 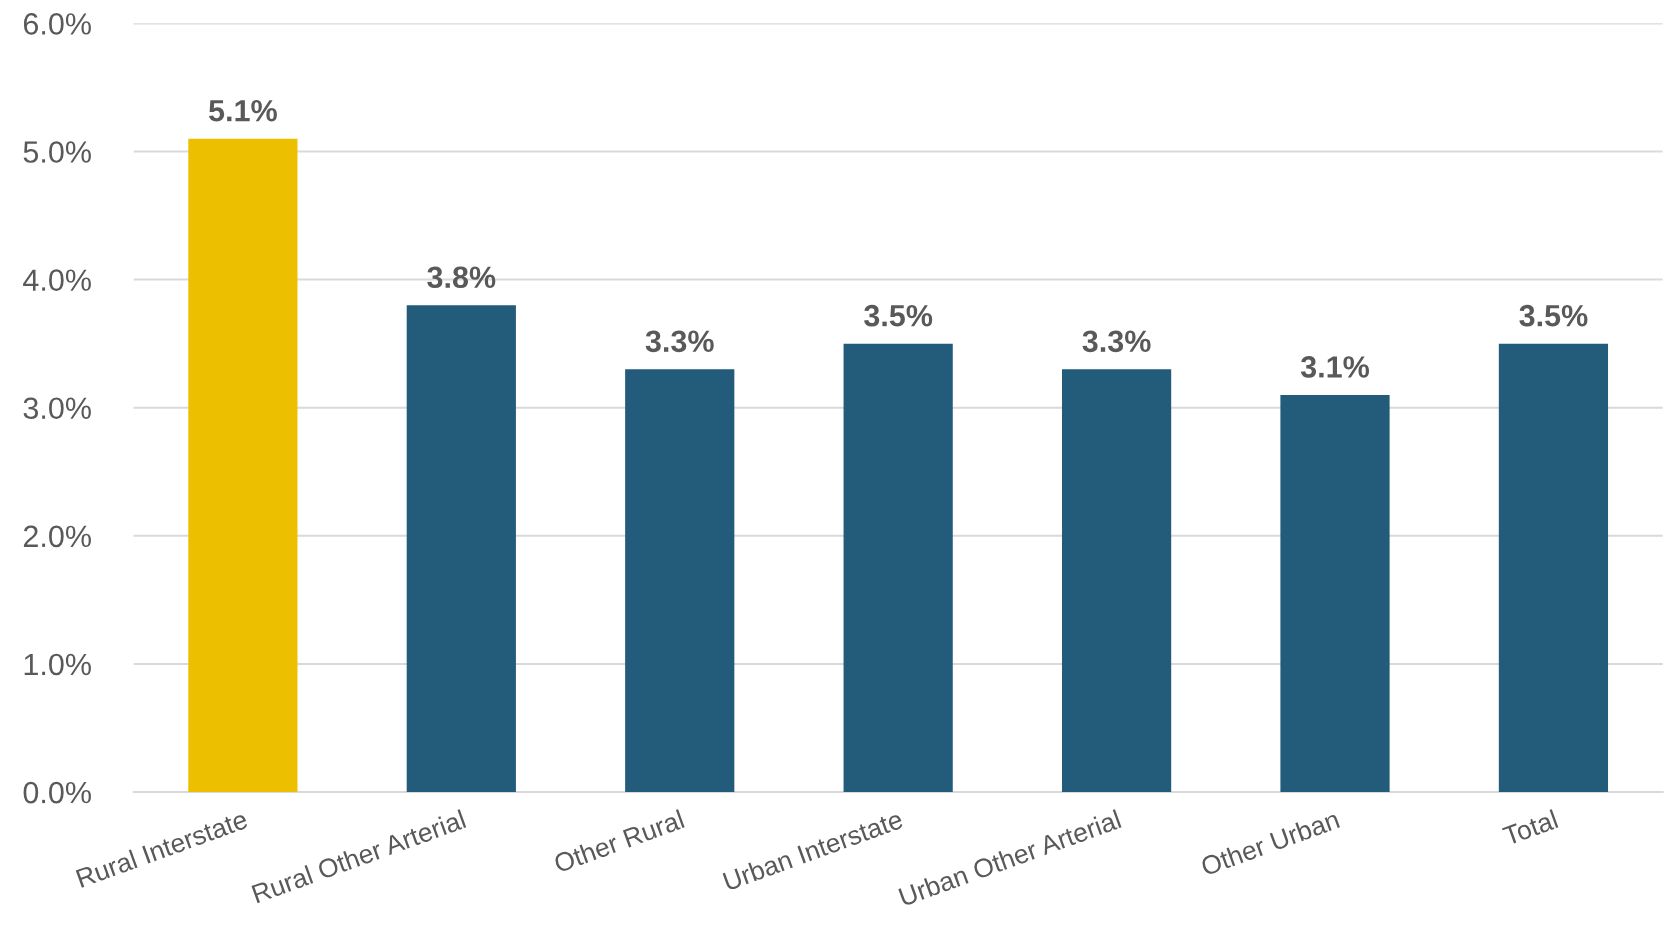 I want to click on y-tick-label: 5.0%, so click(x=57, y=152).